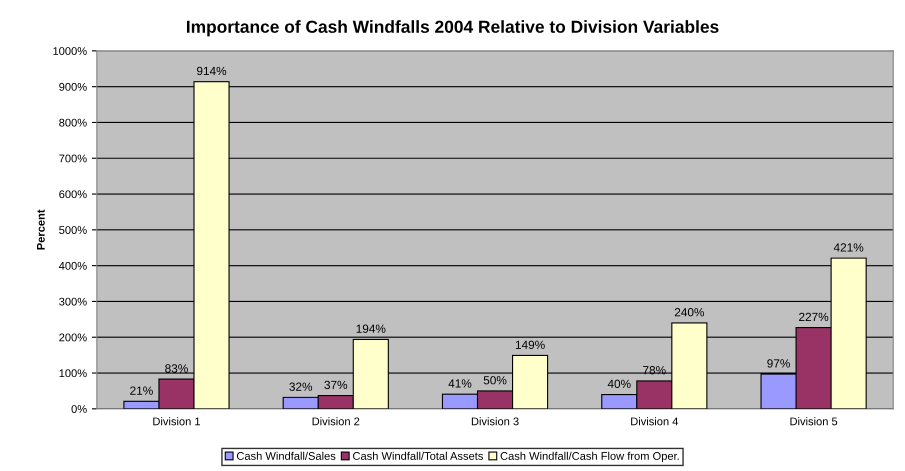 The image size is (905, 471). I want to click on x-tick-label: Division 1, so click(176, 421).